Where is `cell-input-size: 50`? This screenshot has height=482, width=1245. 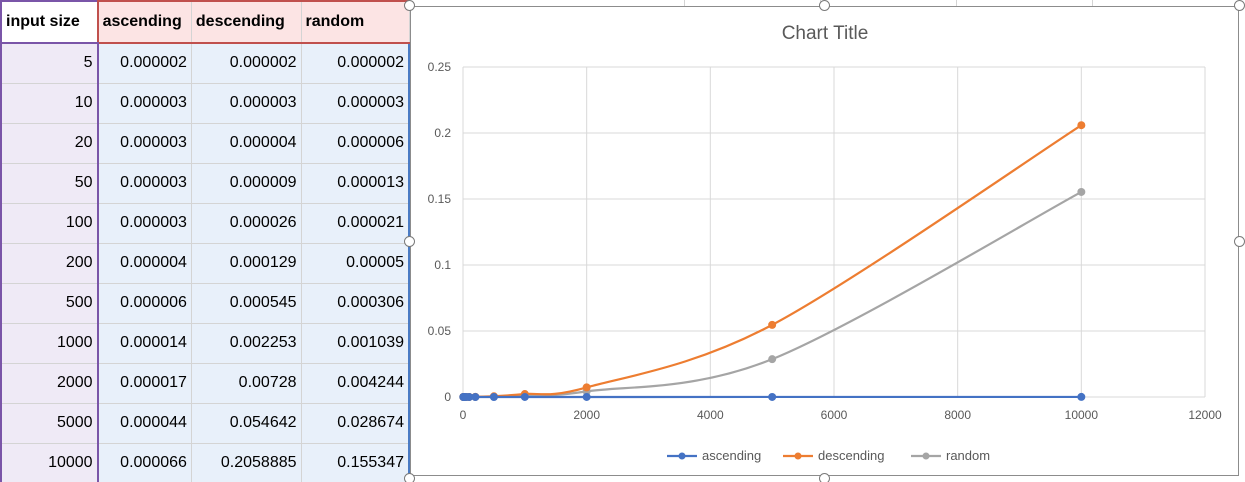
cell-input-size: 50 is located at coordinates (49, 183).